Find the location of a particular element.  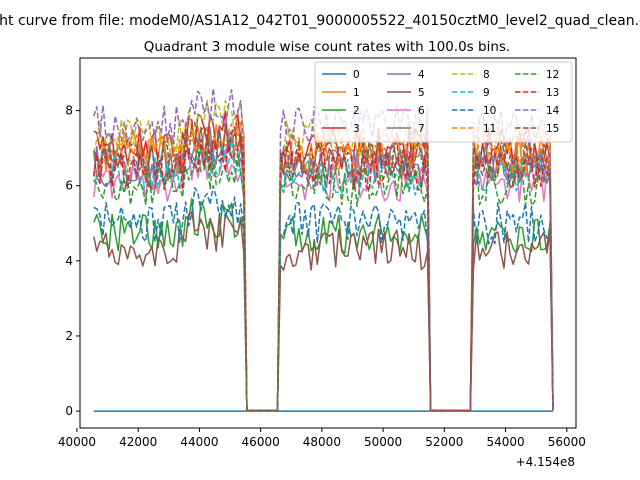

legend-label-8: 8 is located at coordinates (486, 75).